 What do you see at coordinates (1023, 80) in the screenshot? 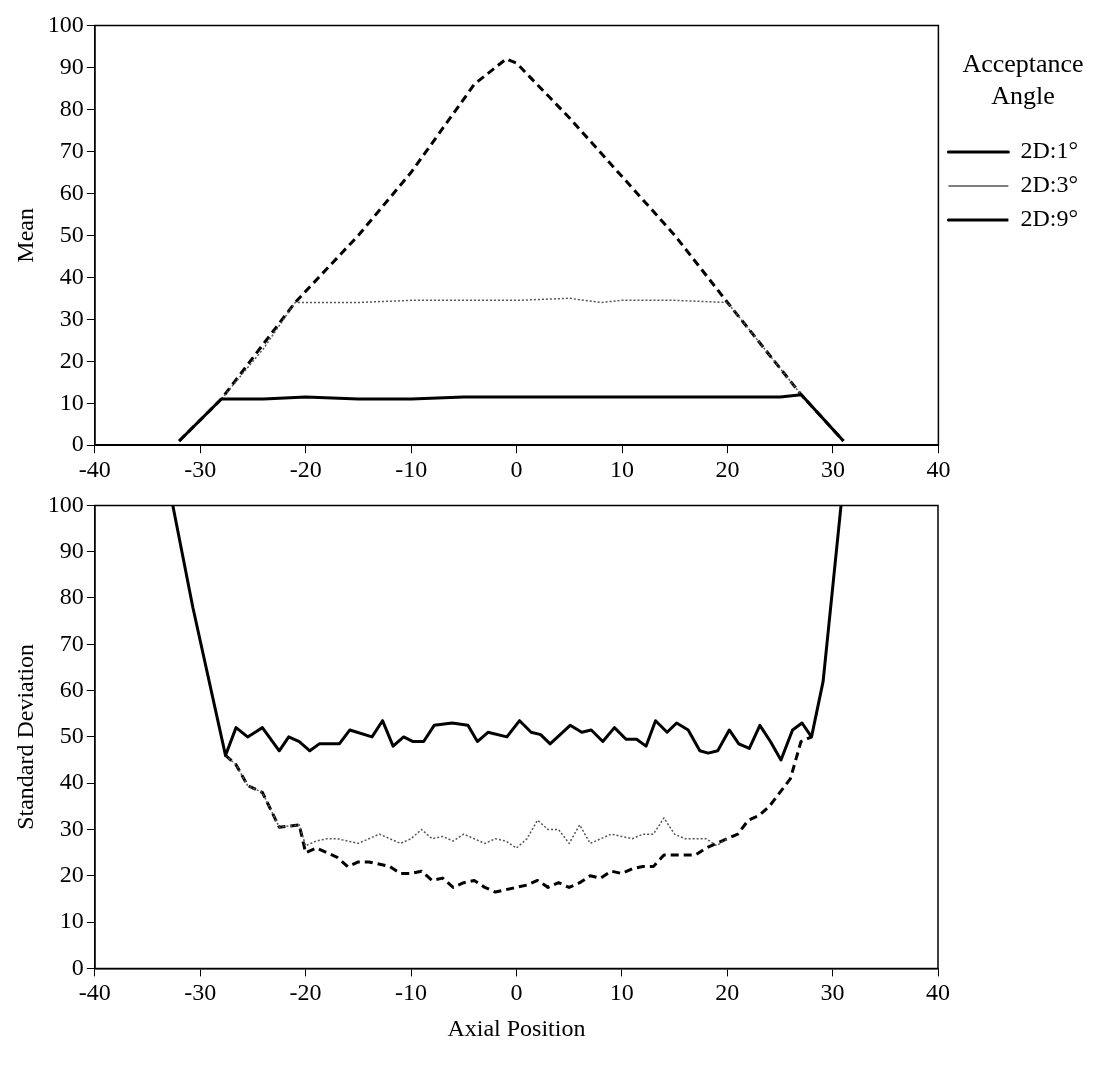
I see `legend-title: Acceptance Angle` at bounding box center [1023, 80].